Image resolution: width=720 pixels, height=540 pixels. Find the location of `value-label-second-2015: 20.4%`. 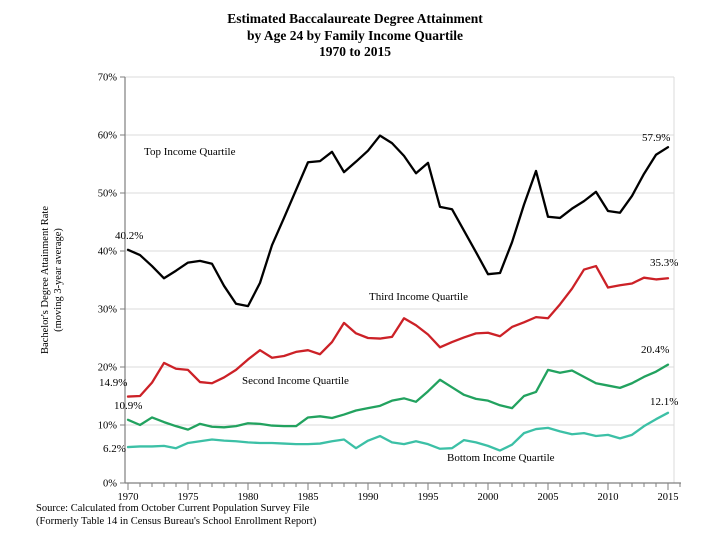

value-label-second-2015: 20.4% is located at coordinates (655, 350).